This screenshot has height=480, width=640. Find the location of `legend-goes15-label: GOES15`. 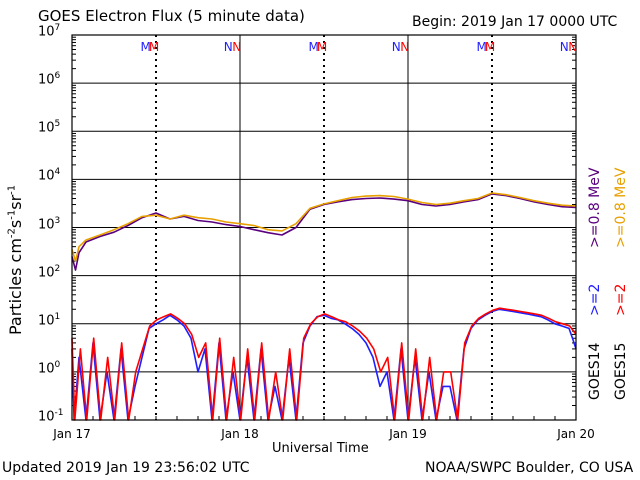

legend-goes15-label: GOES15 is located at coordinates (621, 371).